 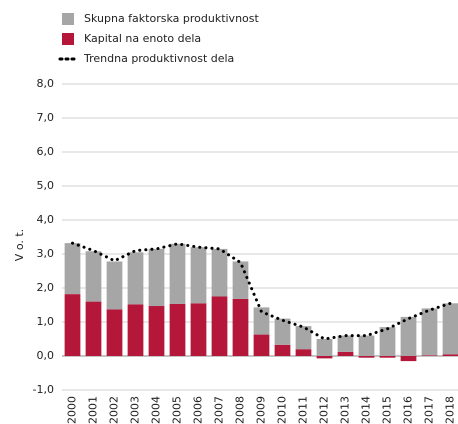 I want to click on x-tick-label: 2017, so click(x=429, y=410).